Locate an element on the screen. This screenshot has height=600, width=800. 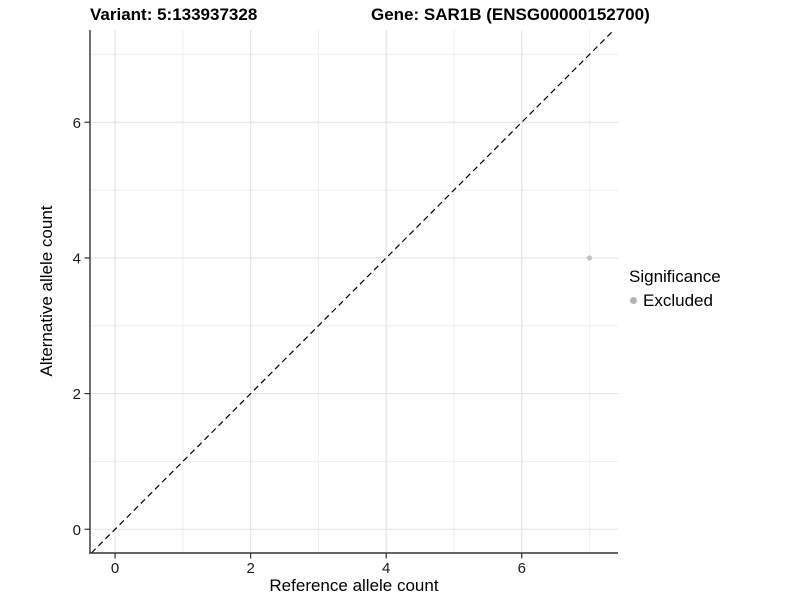
y-tick-label: 6 is located at coordinates (77, 123).